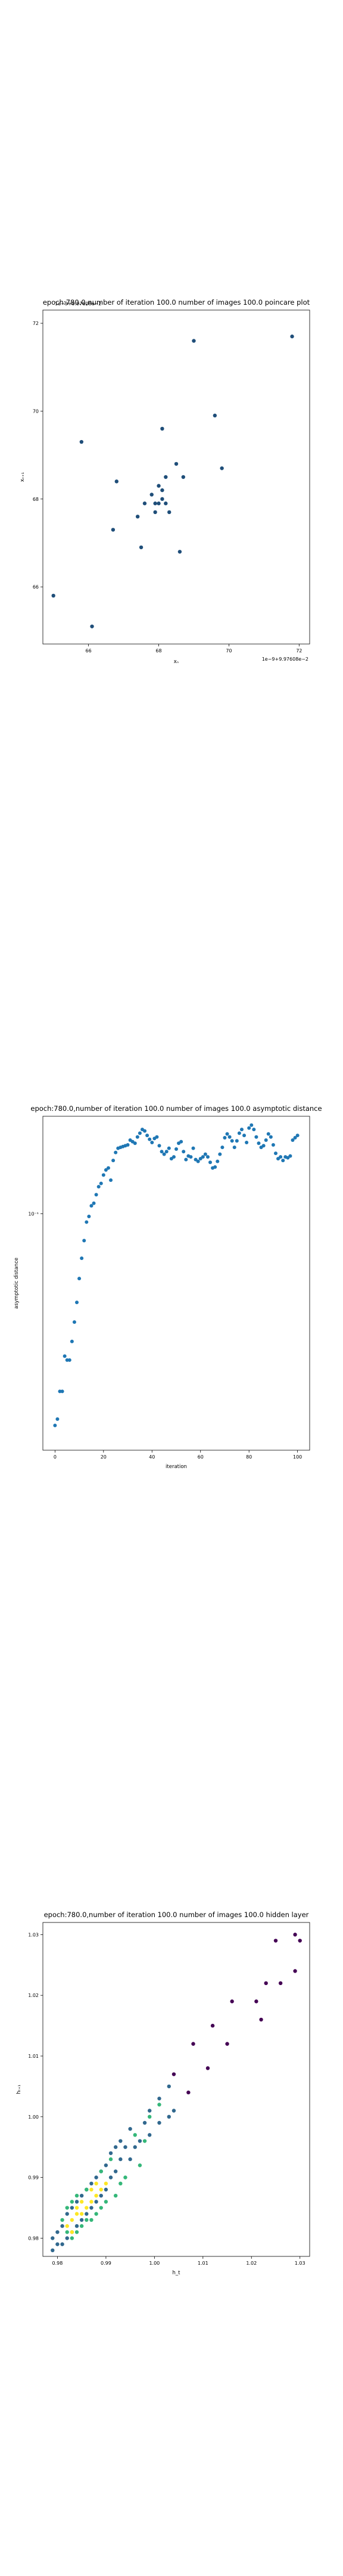 This screenshot has width=343, height=2576. What do you see at coordinates (34, 2238) in the screenshot?
I see `y-tick-label: 0.98` at bounding box center [34, 2238].